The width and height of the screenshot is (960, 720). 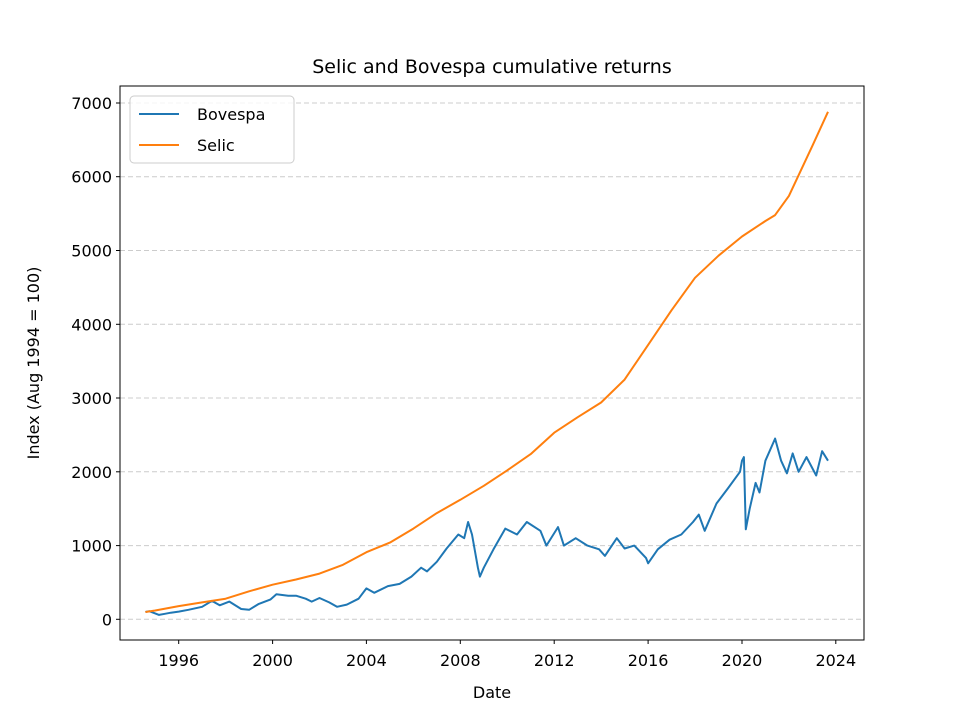 What do you see at coordinates (460, 660) in the screenshot?
I see `x-tick-label: 2008` at bounding box center [460, 660].